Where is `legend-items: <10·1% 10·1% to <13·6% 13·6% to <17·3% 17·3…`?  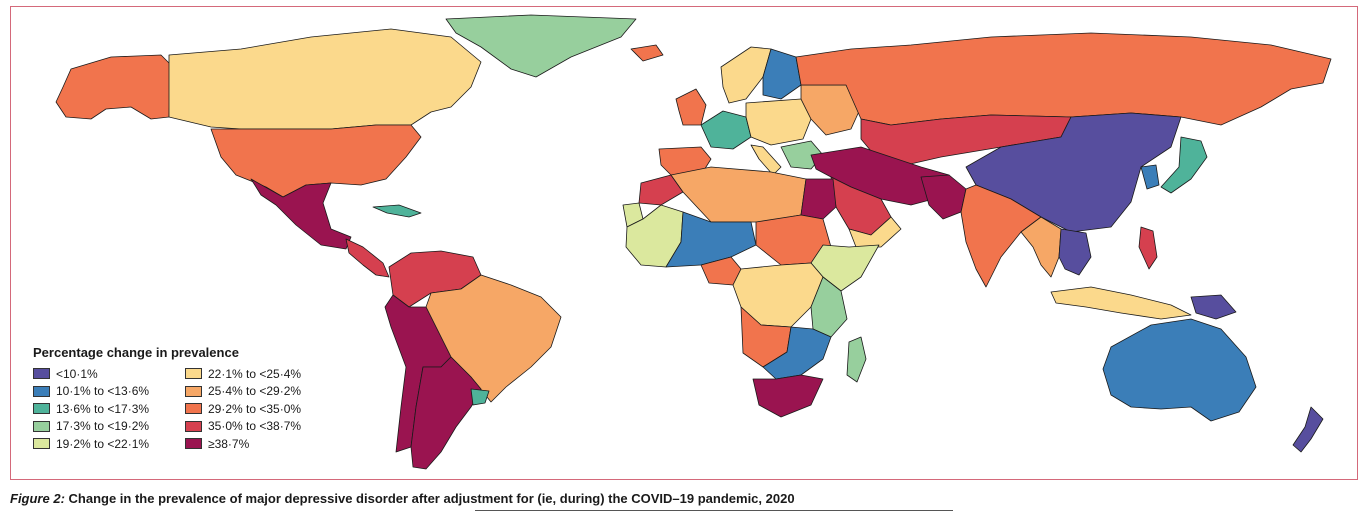
legend-items: <10·1% 10·1% to <13·6% 13·6% to <17·3% 17·3… is located at coordinates (193, 409).